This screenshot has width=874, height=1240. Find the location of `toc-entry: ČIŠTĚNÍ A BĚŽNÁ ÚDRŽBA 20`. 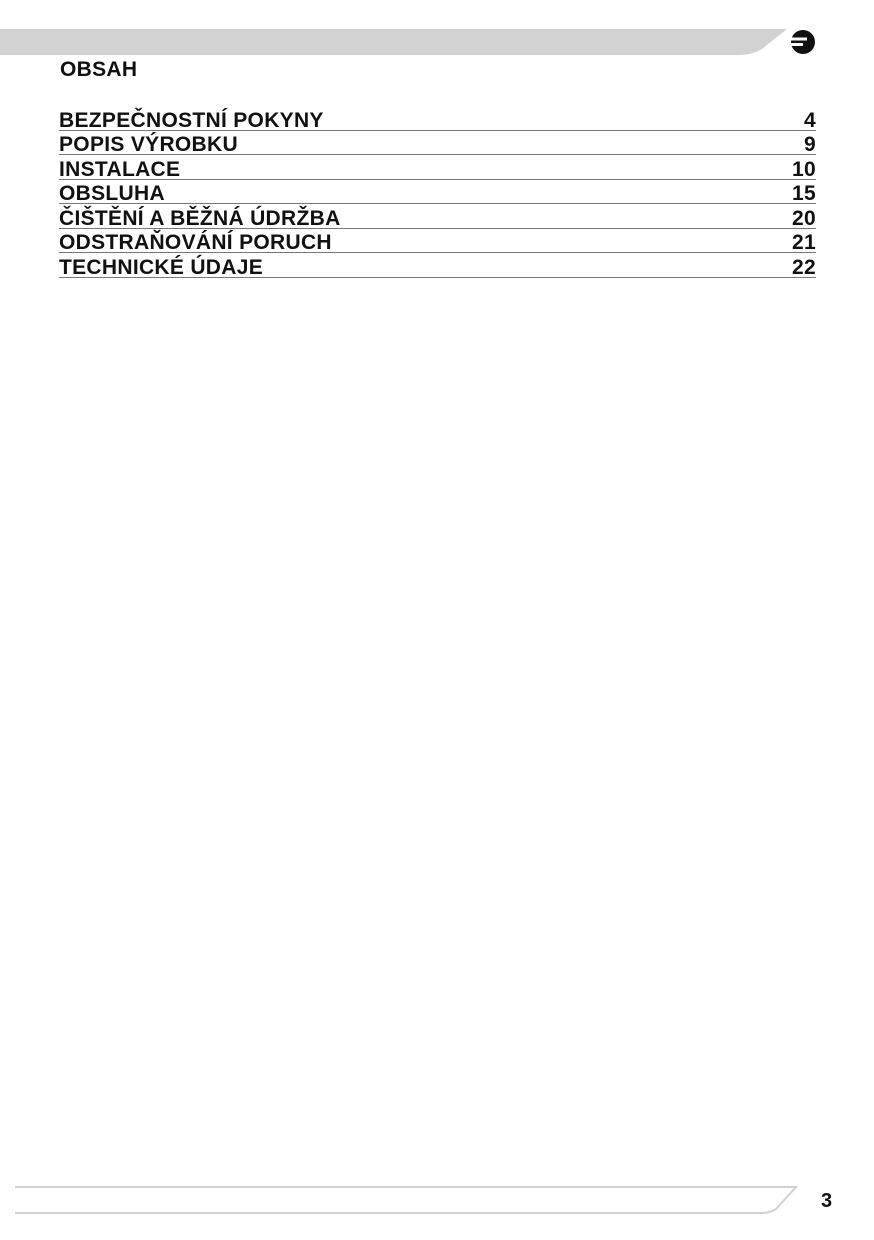

toc-entry: ČIŠTĚNÍ A BĚŽNÁ ÚDRŽBA 20 is located at coordinates (437, 216).